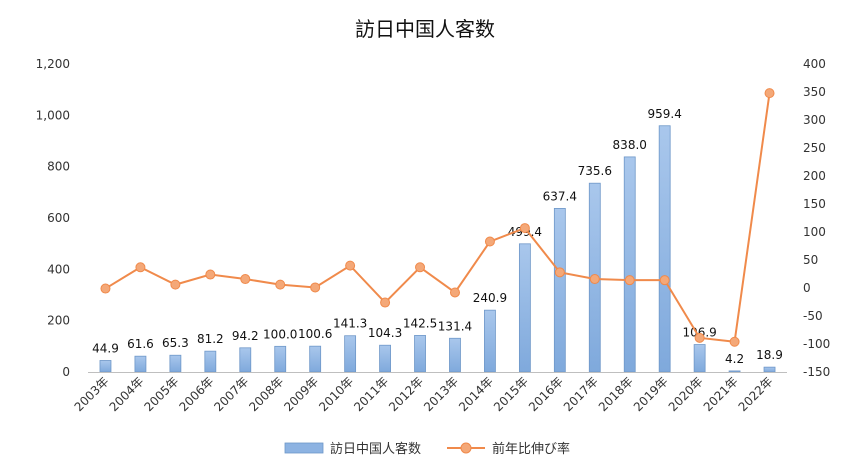 This screenshot has width=850, height=472. I want to click on left-tick-label: 600, so click(58, 218).